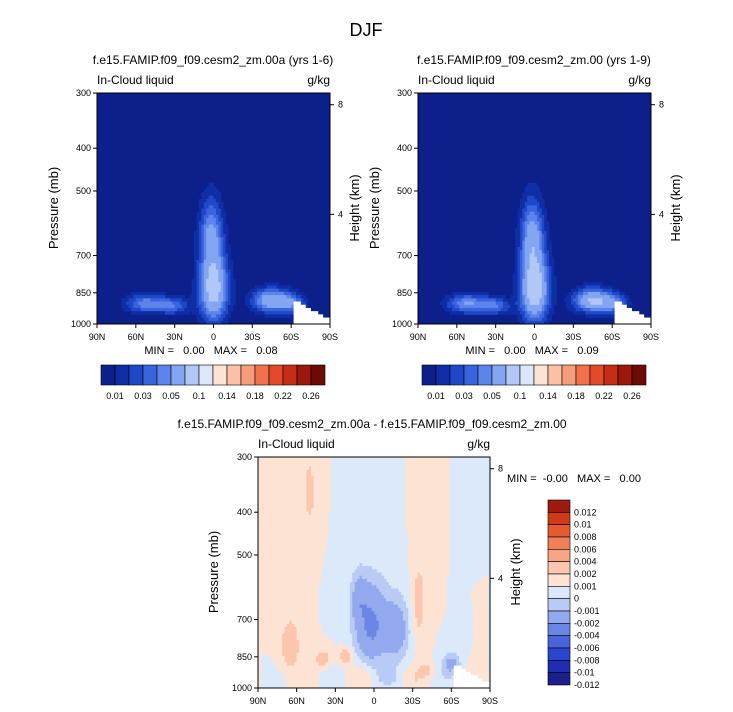  I want to click on panel-right-right-axis-label: Height (km), so click(675, 207).